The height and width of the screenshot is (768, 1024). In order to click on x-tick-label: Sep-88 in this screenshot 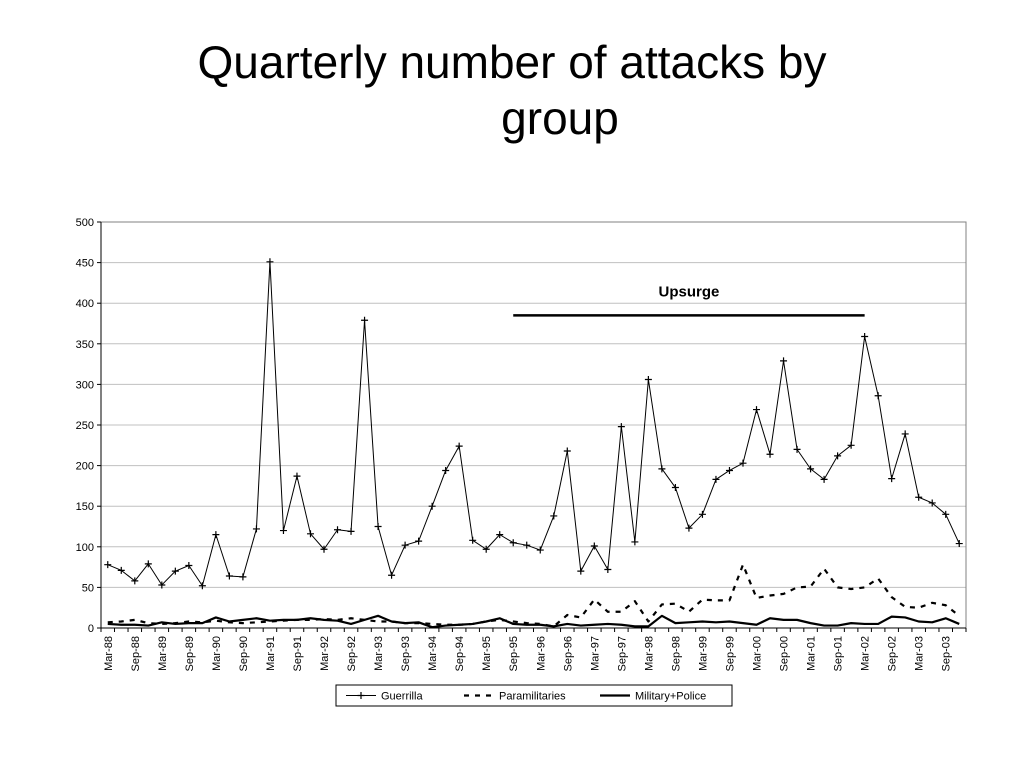, I will do `click(136, 653)`.